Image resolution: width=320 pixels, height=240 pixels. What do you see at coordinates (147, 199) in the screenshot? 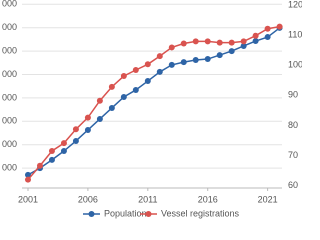
I see `x-tick-label: 2011` at bounding box center [147, 199].